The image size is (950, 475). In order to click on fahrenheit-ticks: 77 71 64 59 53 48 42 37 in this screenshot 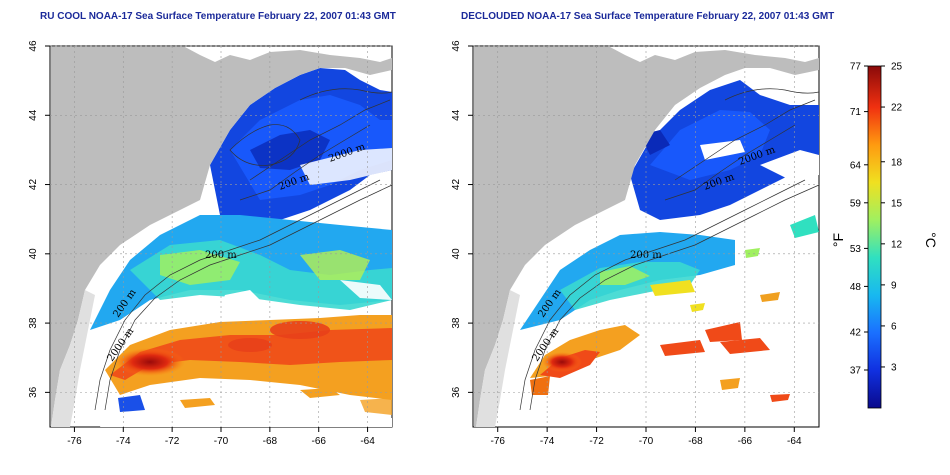, I will do `click(859, 219)`.